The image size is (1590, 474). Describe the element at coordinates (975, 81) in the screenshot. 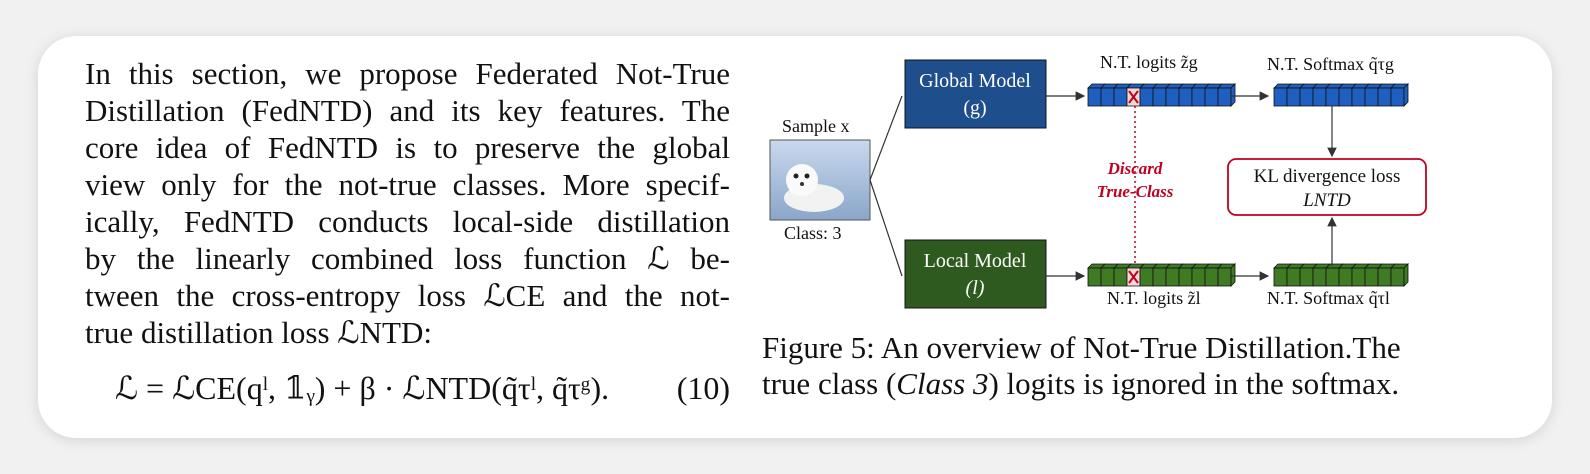

I see `global-model-label: Global Model` at that location.